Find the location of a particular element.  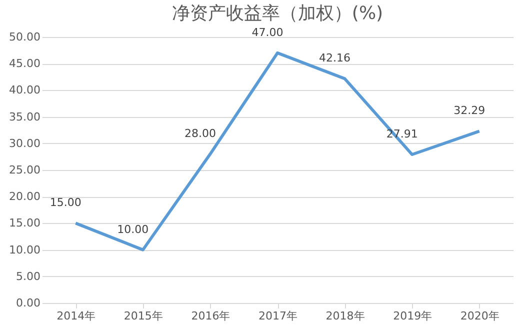

data-label: 10.00 is located at coordinates (133, 229).